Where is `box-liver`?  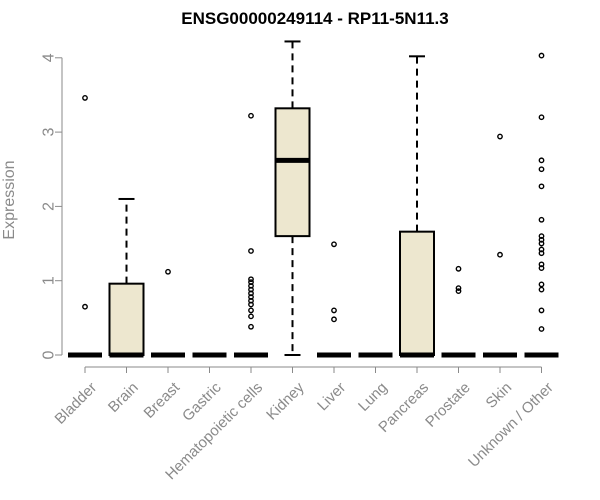
box-liver is located at coordinates (334, 299).